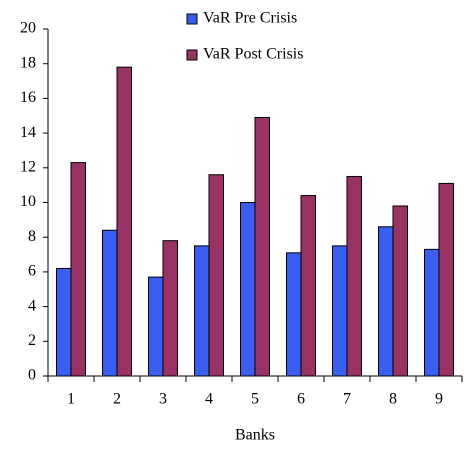  I want to click on x-axis-label: Banks, so click(255, 435).